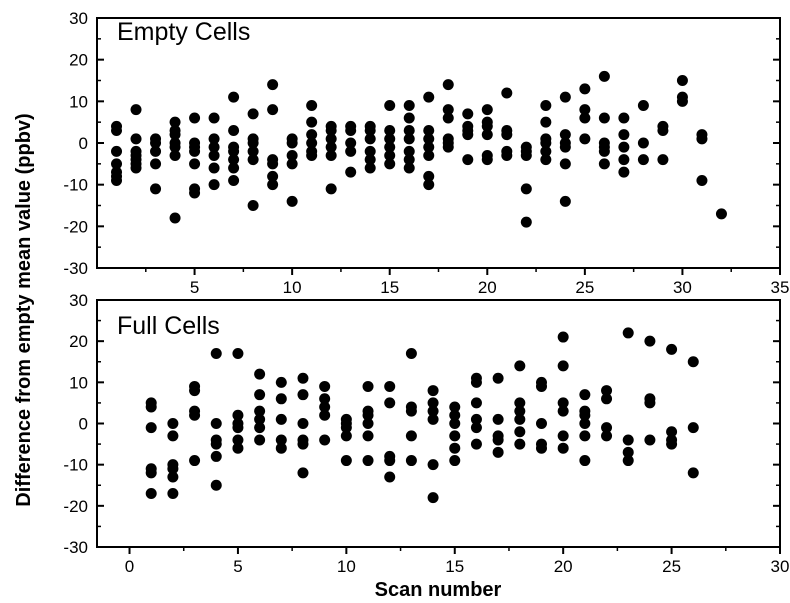 The height and width of the screenshot is (603, 790). I want to click on x-axis-title: Scan number, so click(438, 590).